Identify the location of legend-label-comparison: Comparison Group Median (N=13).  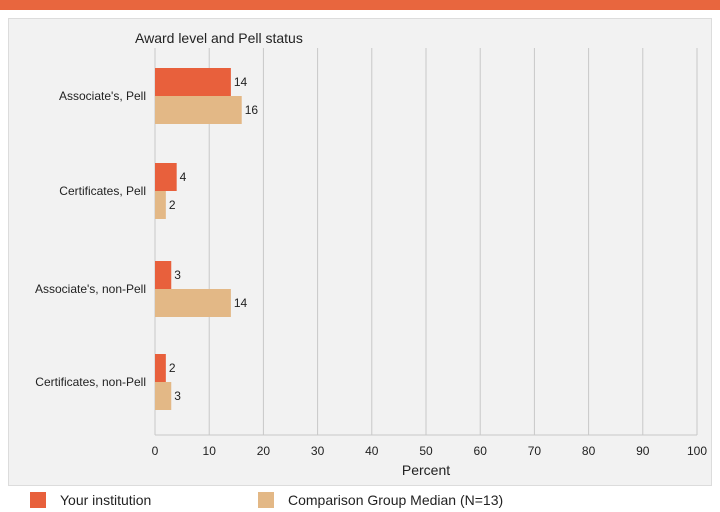
(396, 500).